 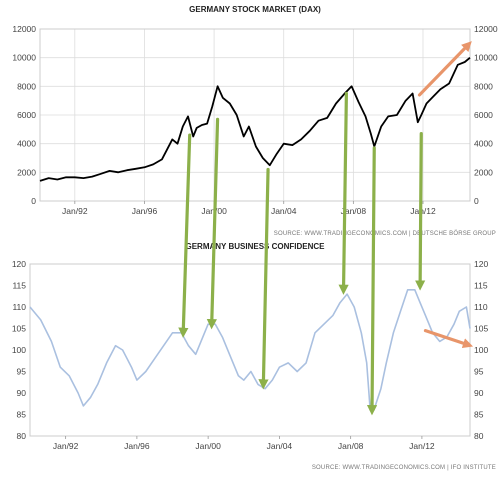 What do you see at coordinates (19, 286) in the screenshot?
I see `confidence-y-tick-label: 115` at bounding box center [19, 286].